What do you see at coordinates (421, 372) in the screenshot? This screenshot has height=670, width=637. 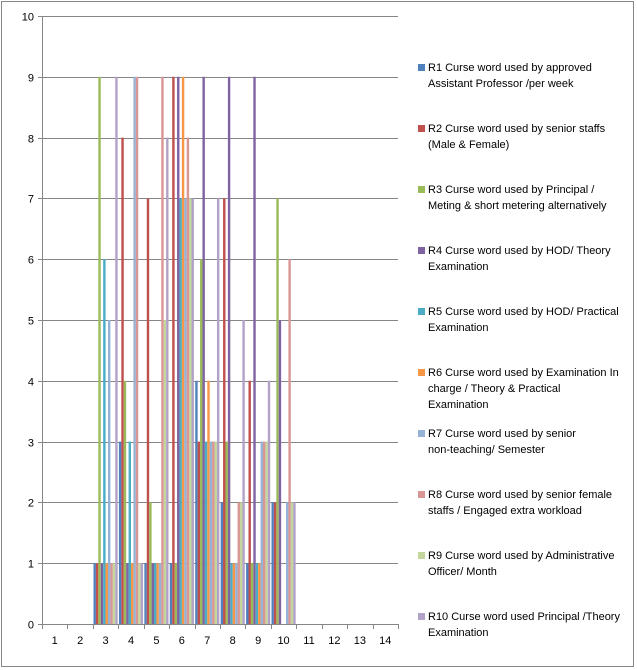 I see `legend-swatch-r6` at bounding box center [421, 372].